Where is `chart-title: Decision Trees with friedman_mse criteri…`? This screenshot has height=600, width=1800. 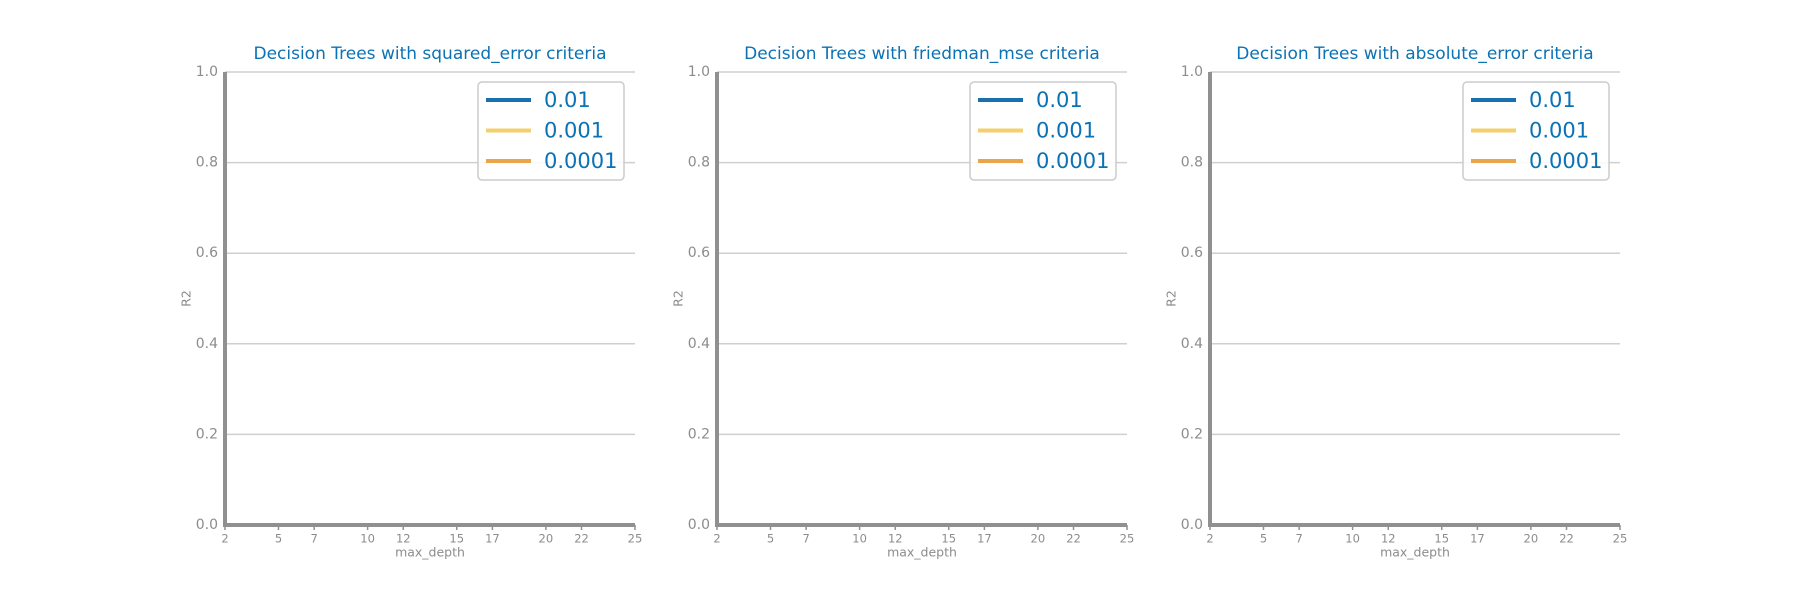 chart-title: Decision Trees with friedman_mse criteri… is located at coordinates (922, 54).